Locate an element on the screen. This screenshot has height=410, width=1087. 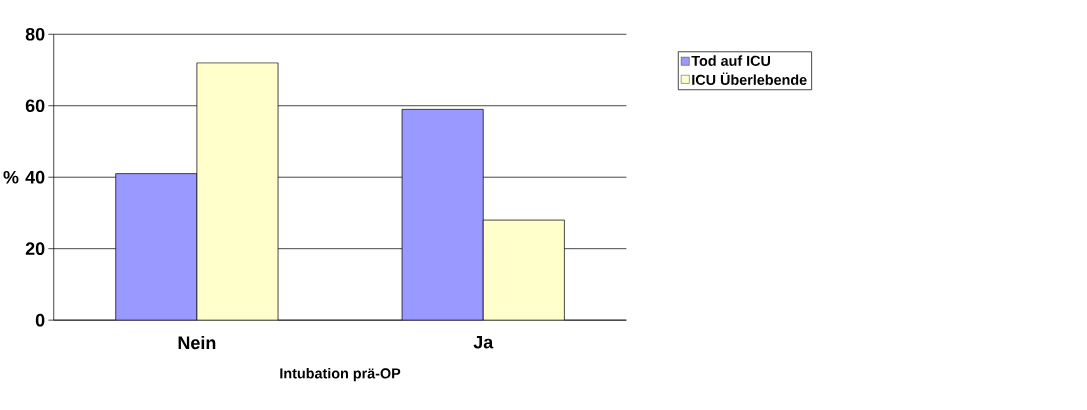
y-tick-label: 0 is located at coordinates (40, 320).